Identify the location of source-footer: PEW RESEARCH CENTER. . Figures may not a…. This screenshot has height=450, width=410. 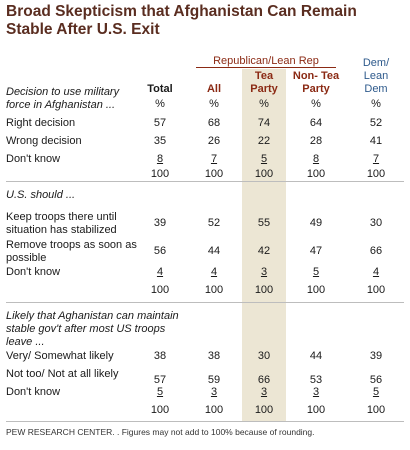
(160, 432).